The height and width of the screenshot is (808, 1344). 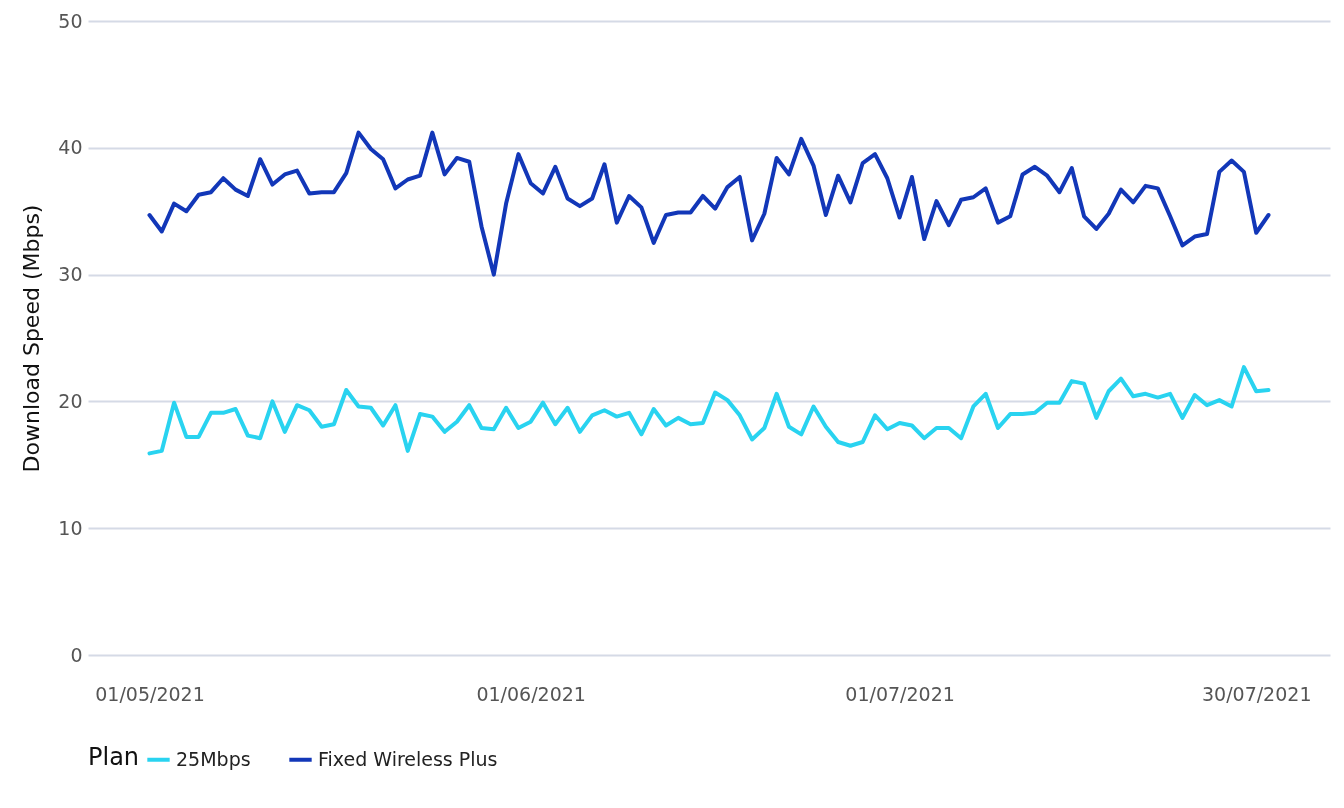 What do you see at coordinates (70, 20) in the screenshot?
I see `y-tick-label: 50` at bounding box center [70, 20].